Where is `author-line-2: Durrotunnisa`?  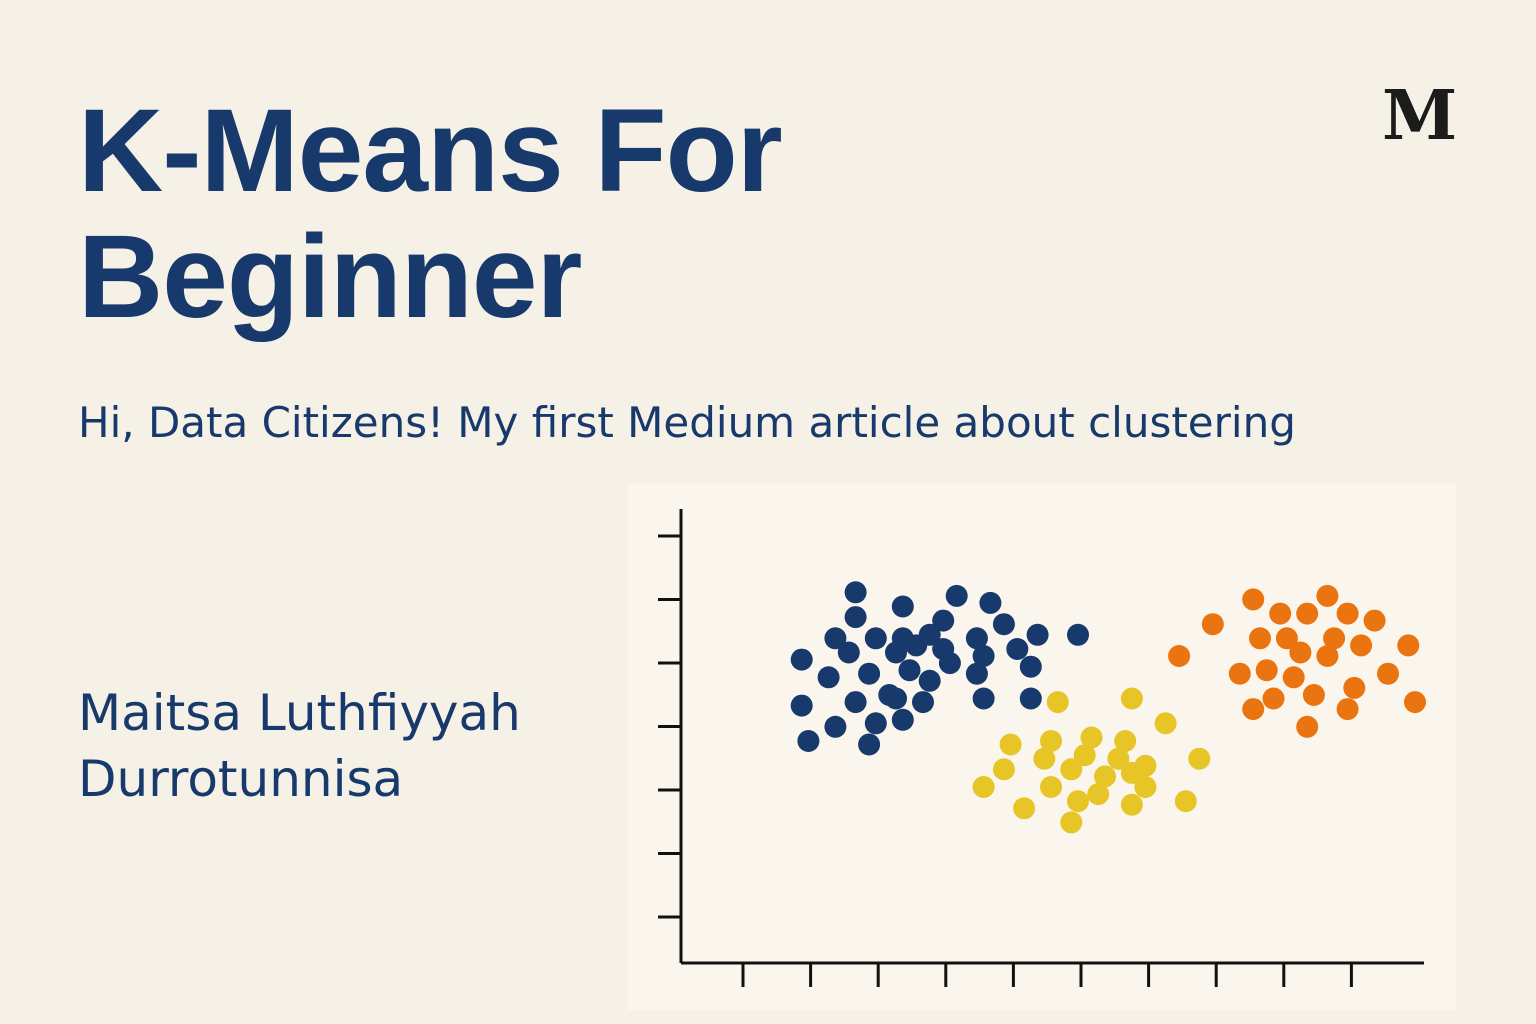
author-line-2: Durrotunnisa is located at coordinates (241, 779).